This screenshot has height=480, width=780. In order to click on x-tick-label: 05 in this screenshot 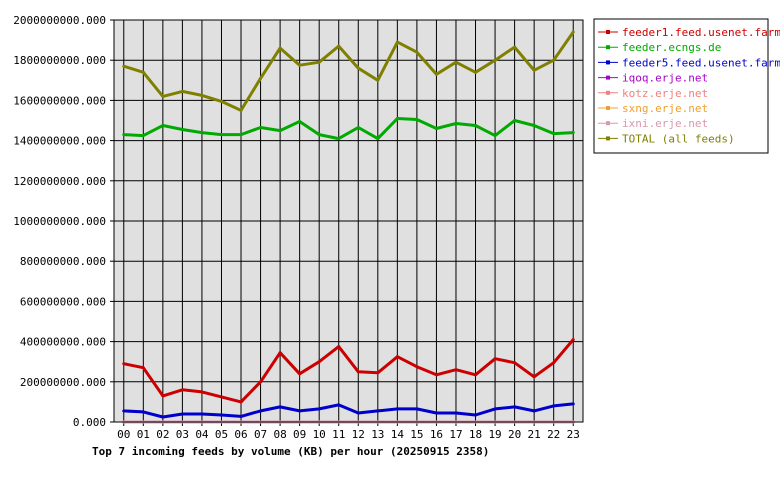, I will do `click(221, 434)`.